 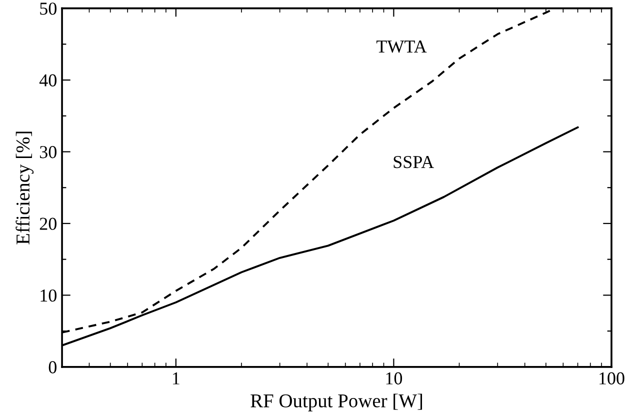 What do you see at coordinates (48, 8) in the screenshot?
I see `y-tick-label: 50` at bounding box center [48, 8].